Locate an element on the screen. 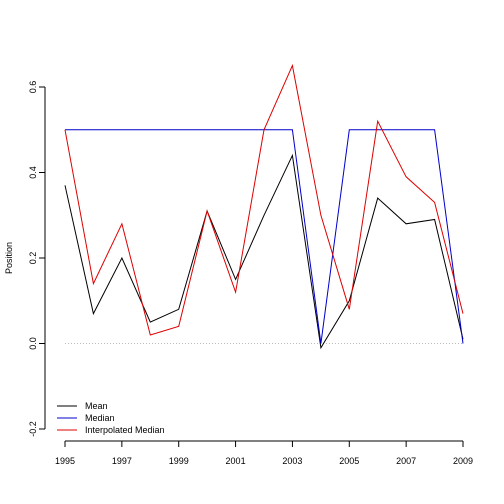 The height and width of the screenshot is (504, 504). x-tick-label: 2001 is located at coordinates (236, 461).